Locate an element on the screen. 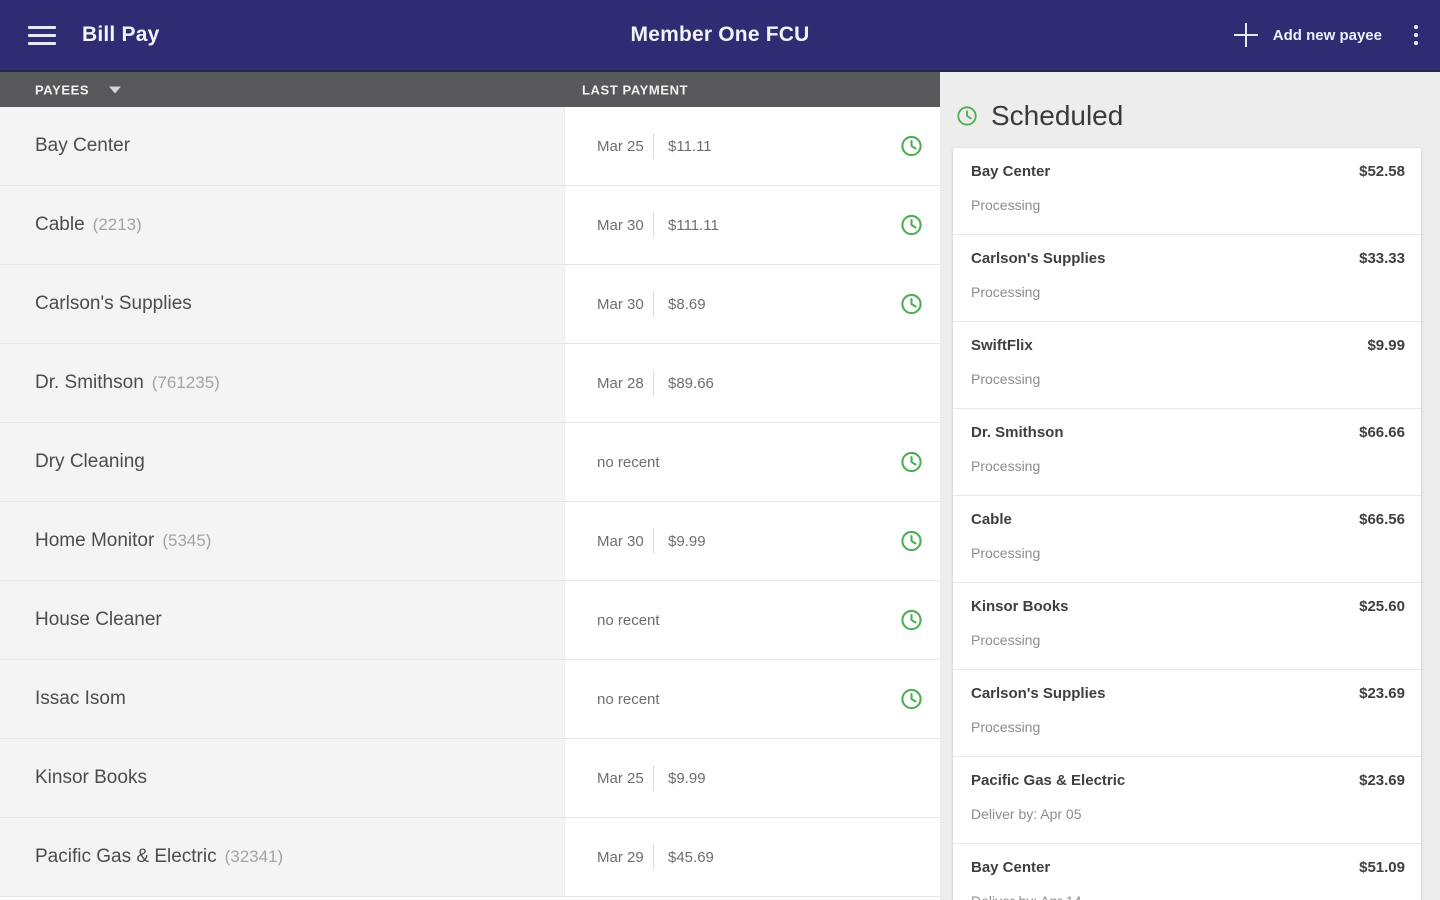 The width and height of the screenshot is (1440, 900). payee-row: Issac Isom no recent is located at coordinates (470, 699).